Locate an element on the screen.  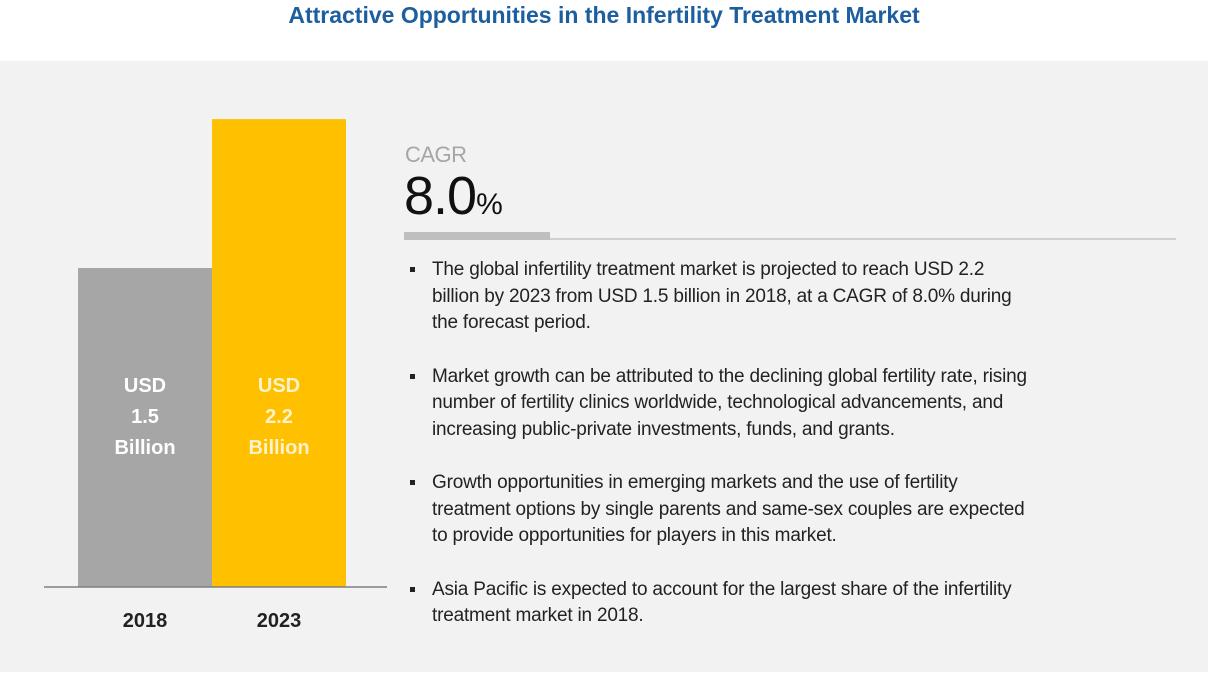
bullet-text-line: the forecast period. is located at coordinates (511, 322).